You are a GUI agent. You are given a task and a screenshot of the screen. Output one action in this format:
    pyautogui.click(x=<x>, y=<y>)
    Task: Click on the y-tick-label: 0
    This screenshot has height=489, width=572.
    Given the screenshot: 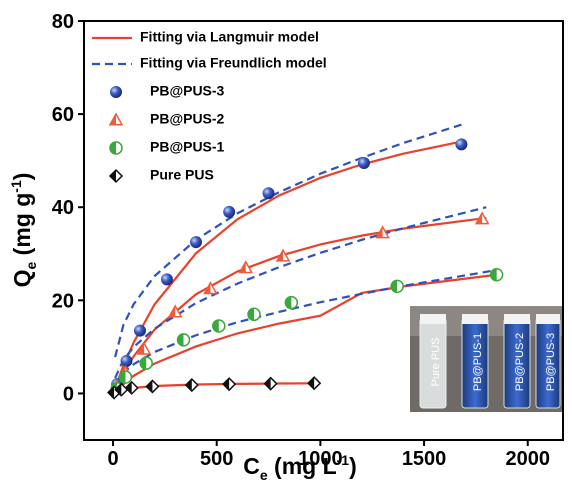 What is the action you would take?
    pyautogui.click(x=68, y=394)
    